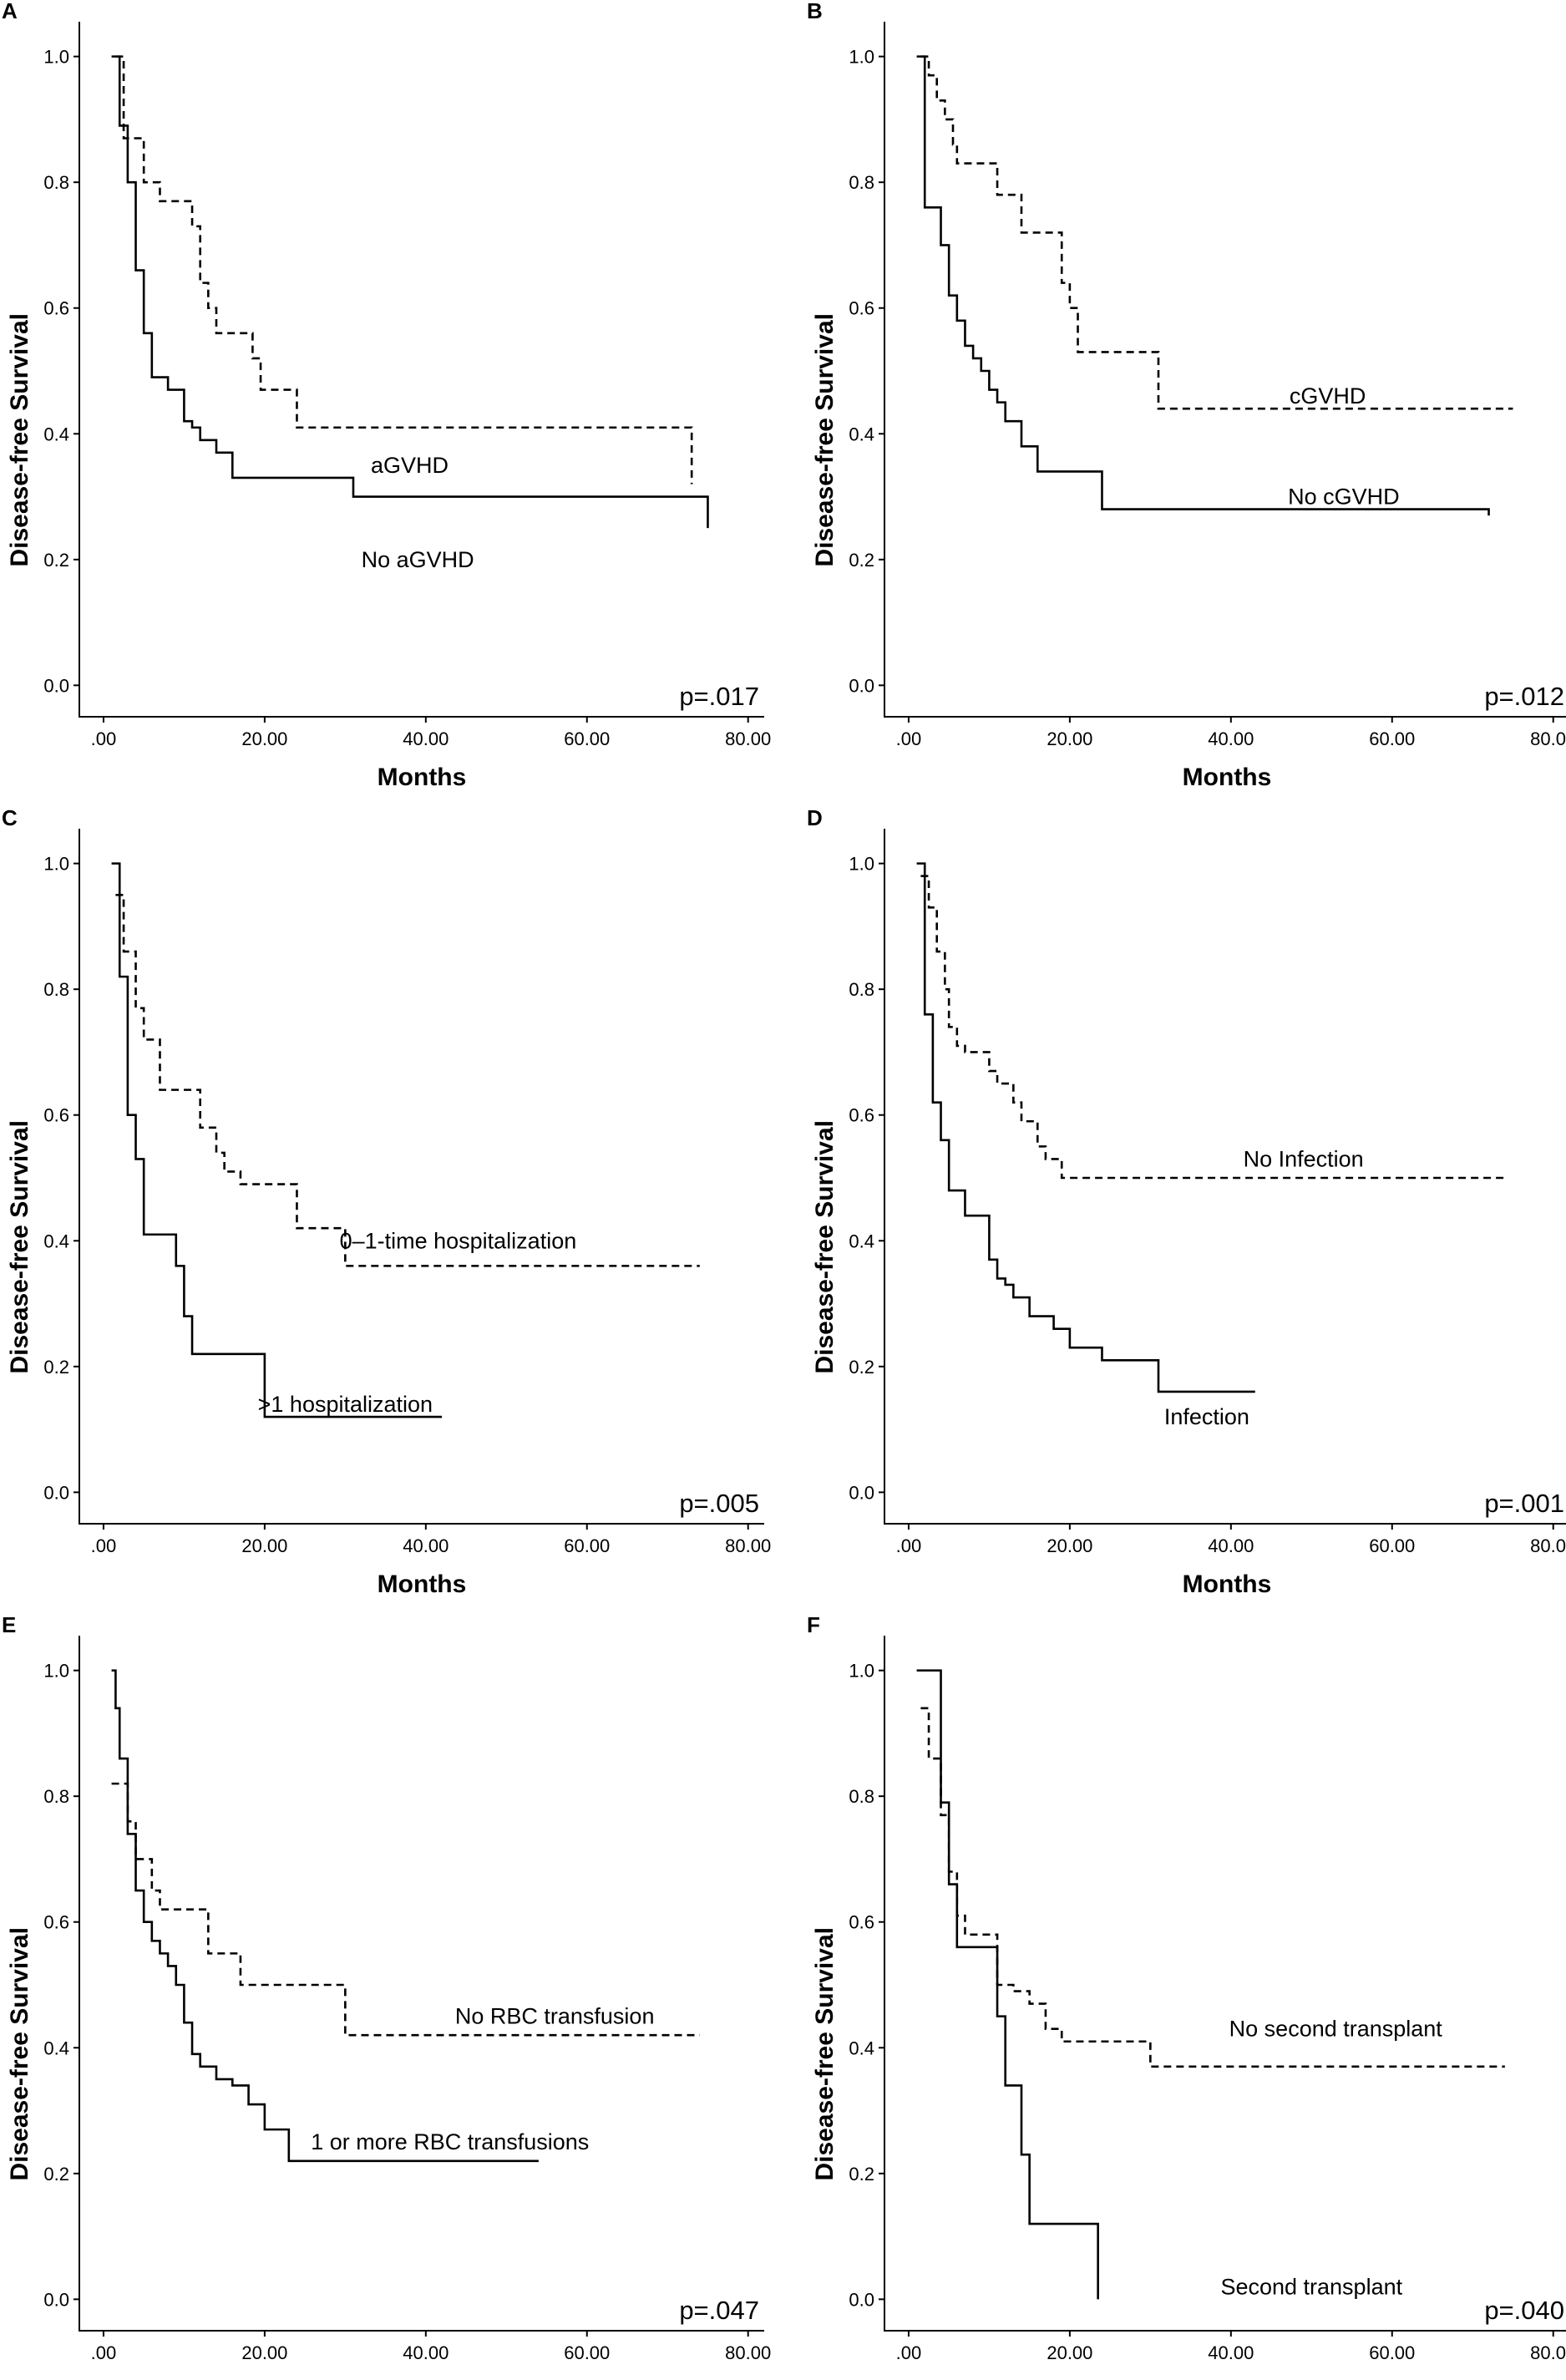  What do you see at coordinates (1227, 1584) in the screenshot?
I see `panel-d-x-axis-title: Months` at bounding box center [1227, 1584].